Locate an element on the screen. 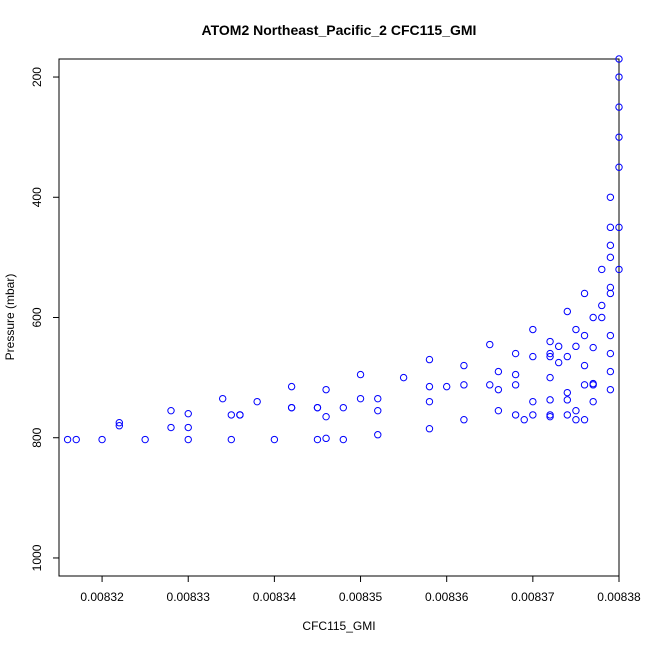  x-tick-label: 0.00837 is located at coordinates (533, 597).